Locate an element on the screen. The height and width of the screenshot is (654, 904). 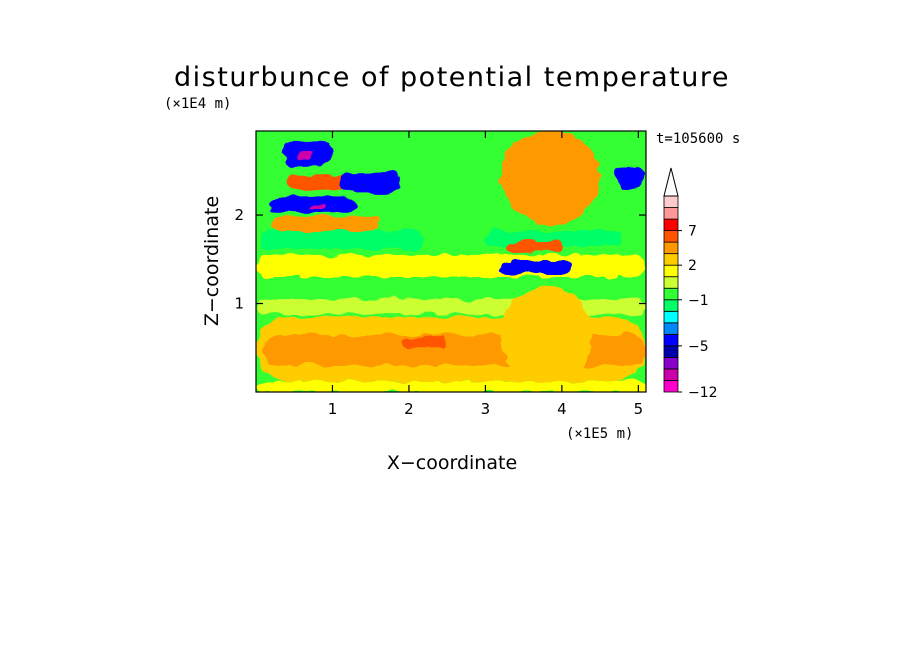
y-axis: 12 is located at coordinates (440, 259).